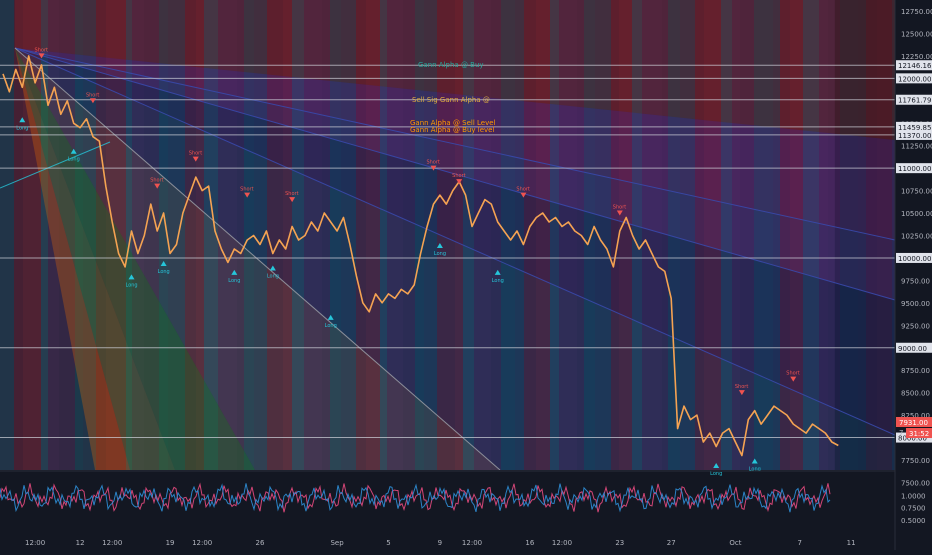 Image resolution: width=932 pixels, height=555 pixels. I want to click on price-tick-label: 10250.00, so click(916, 237).